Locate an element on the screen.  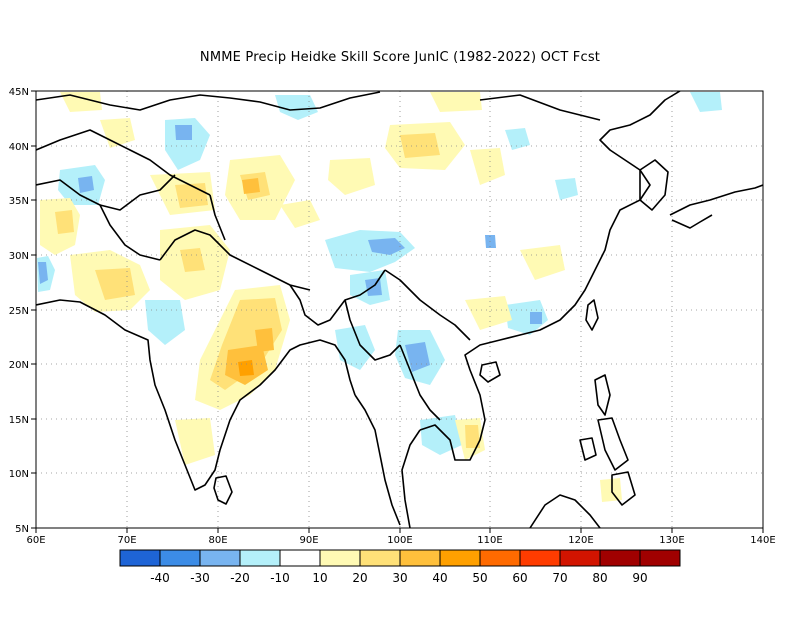
lon-tick-label: 90E is located at coordinates (308, 540).